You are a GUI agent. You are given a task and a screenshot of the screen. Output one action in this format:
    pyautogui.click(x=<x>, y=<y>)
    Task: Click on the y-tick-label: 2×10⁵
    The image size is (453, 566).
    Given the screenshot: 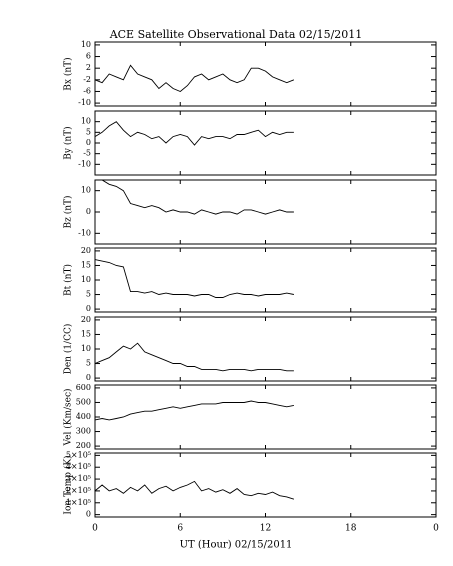 What is the action you would take?
    pyautogui.click(x=78, y=490)
    